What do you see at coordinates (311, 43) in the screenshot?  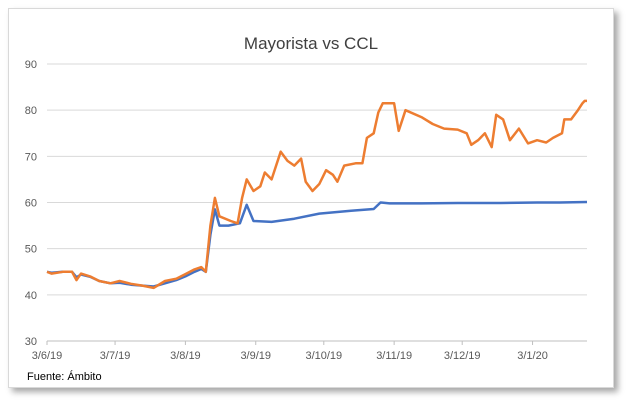 I see `chart-title: Mayorista vs CCL` at bounding box center [311, 43].